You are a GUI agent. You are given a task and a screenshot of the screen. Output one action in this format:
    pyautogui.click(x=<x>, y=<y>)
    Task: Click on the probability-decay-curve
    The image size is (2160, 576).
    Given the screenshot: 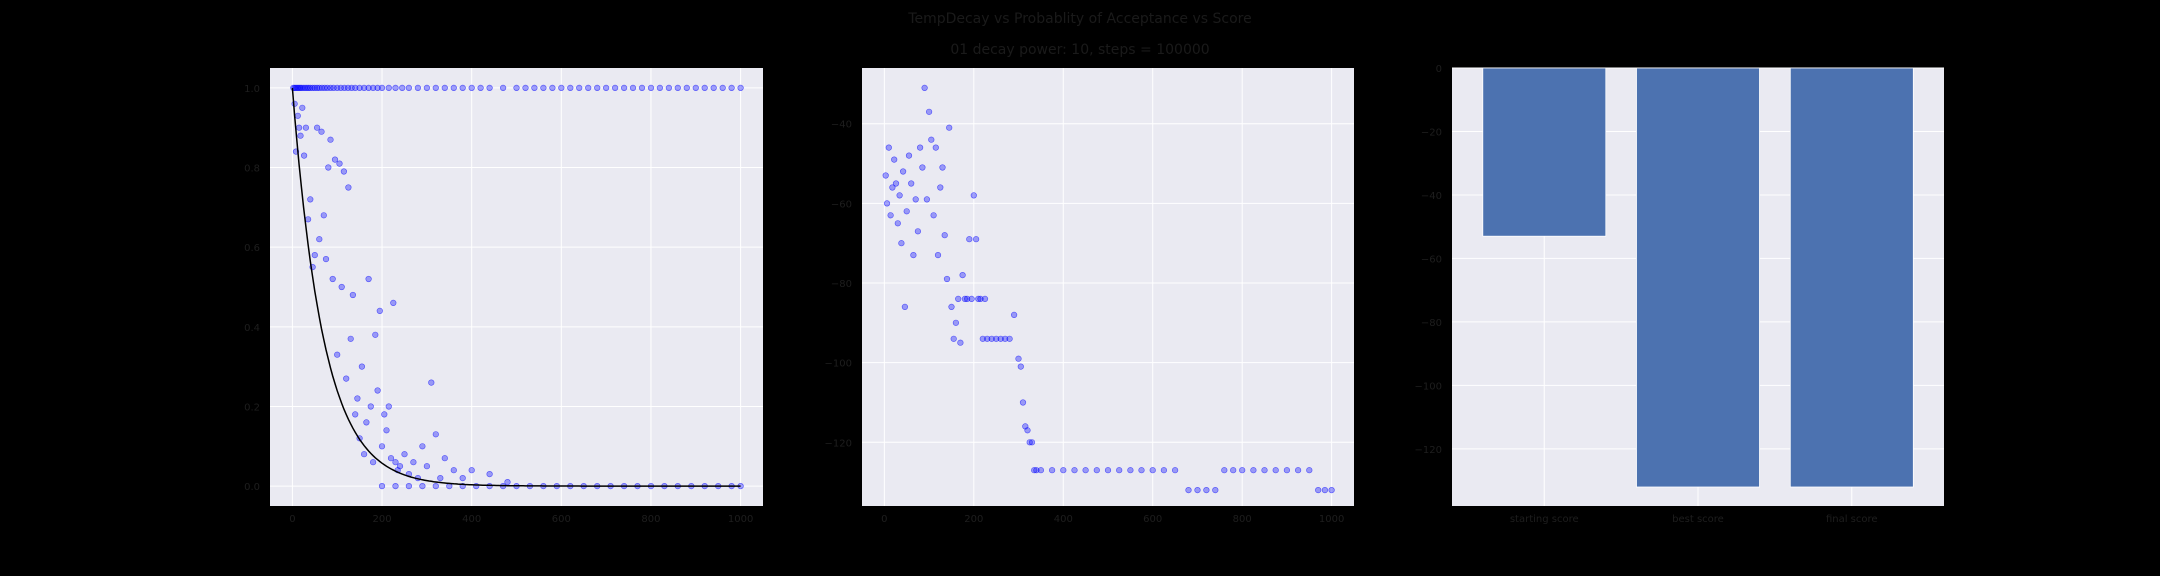 What is the action you would take?
    pyautogui.click(x=516, y=287)
    